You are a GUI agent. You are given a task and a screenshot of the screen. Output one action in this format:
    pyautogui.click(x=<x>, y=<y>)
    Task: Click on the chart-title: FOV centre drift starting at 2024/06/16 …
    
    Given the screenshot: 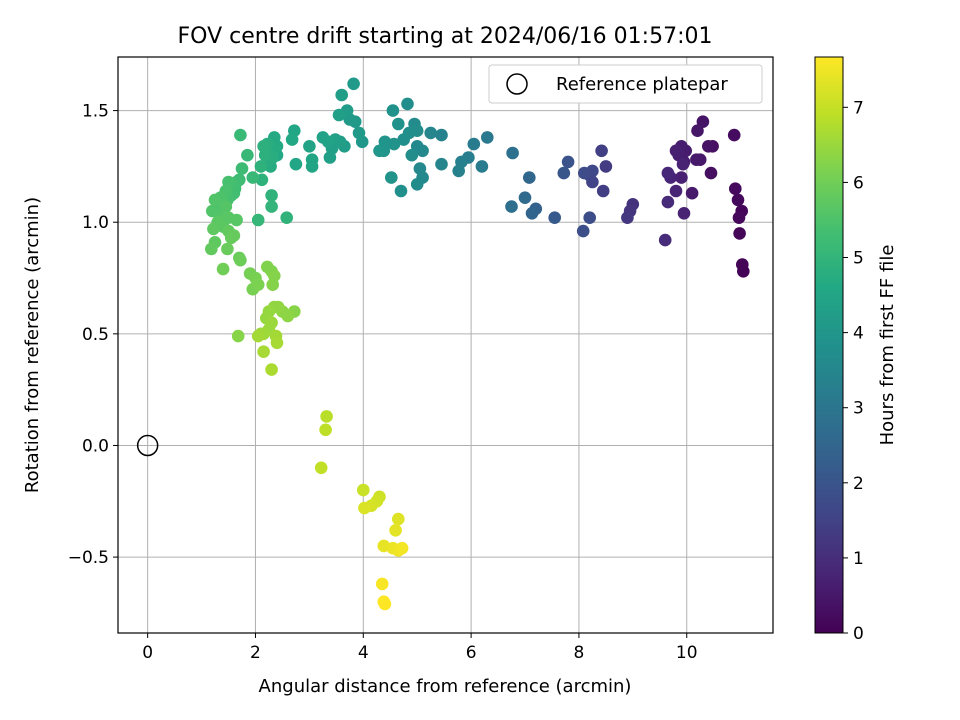 What is the action you would take?
    pyautogui.click(x=445, y=36)
    